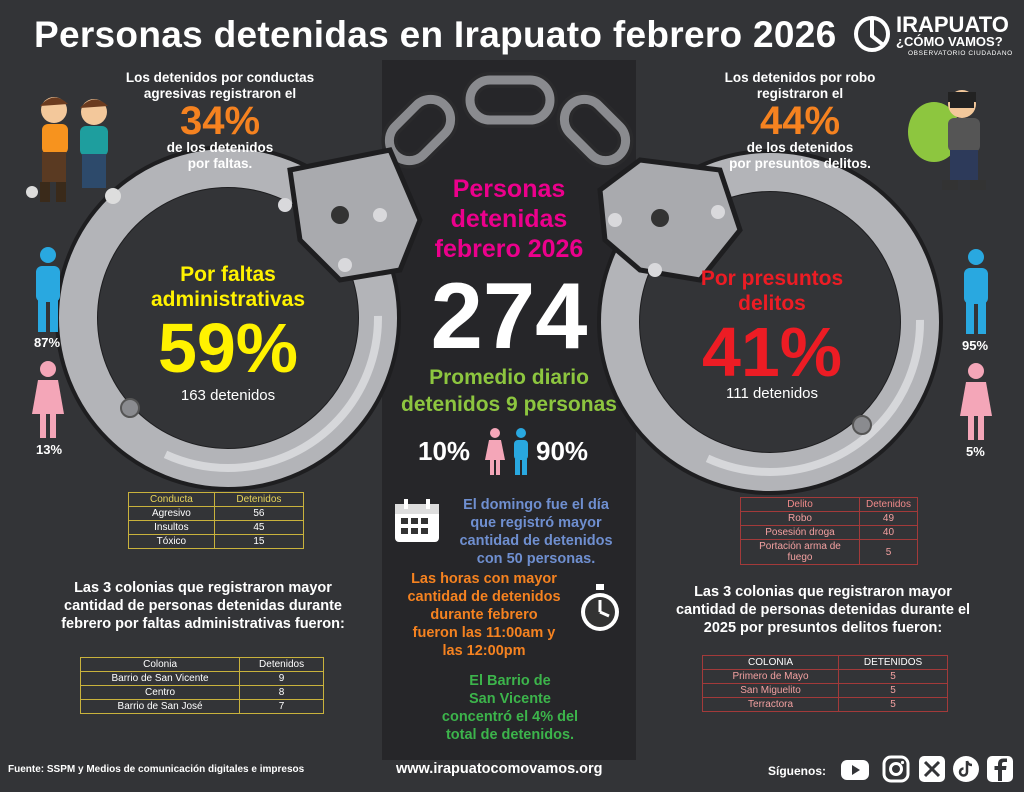  Describe the element at coordinates (220, 163) in the screenshot. I see `left-top-line4: por faltas.` at that location.